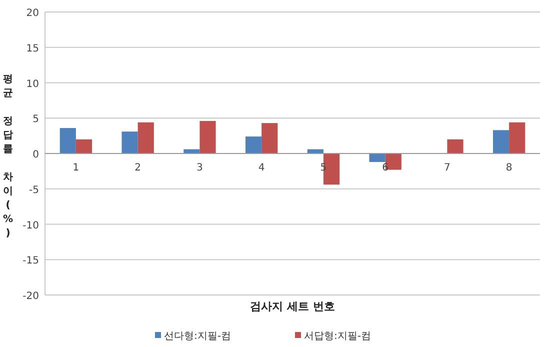  I want to click on x-tick-label: 2, so click(137, 168).